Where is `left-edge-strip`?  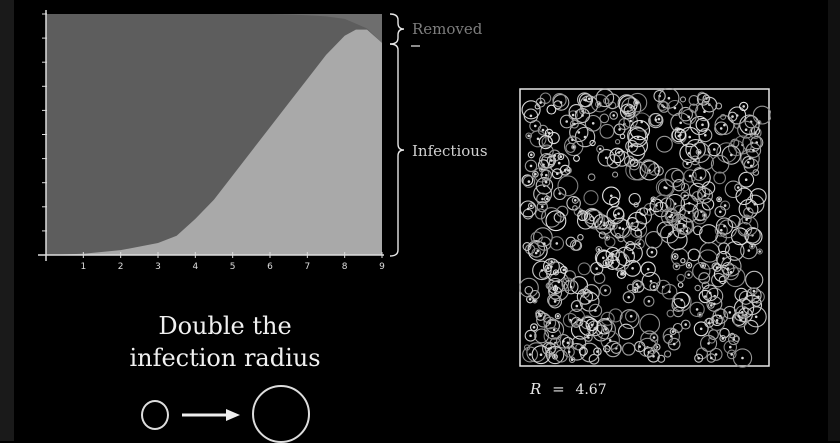
left-edge-strip is located at coordinates (7, 220).